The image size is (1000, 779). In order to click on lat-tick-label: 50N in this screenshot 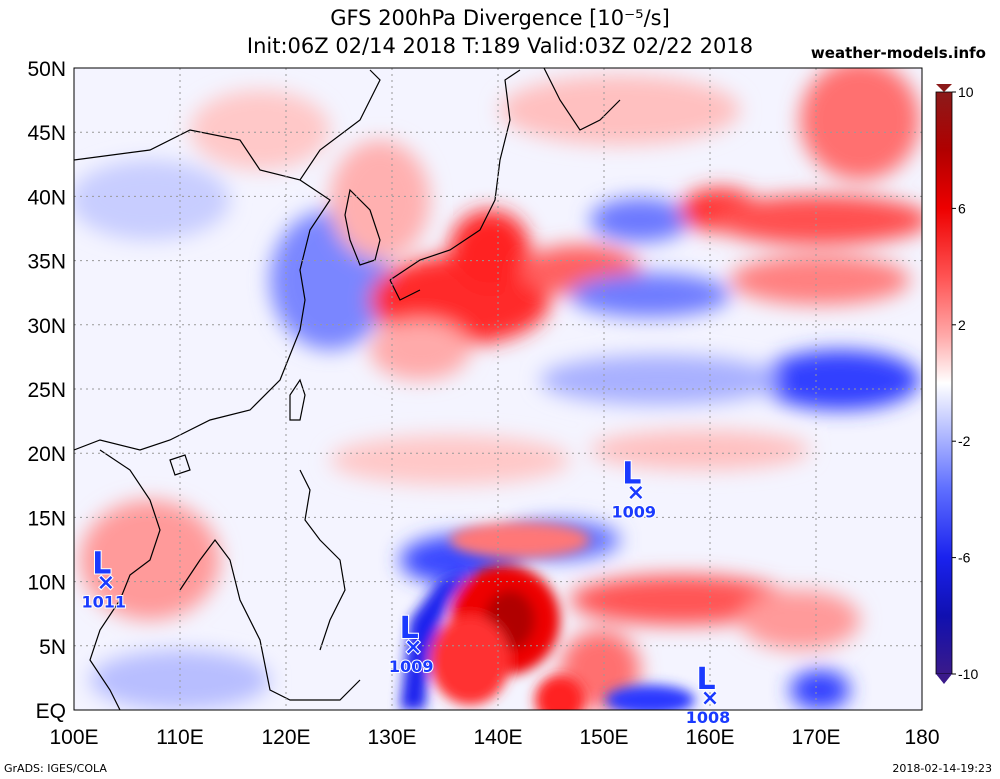, I will do `click(46, 69)`.